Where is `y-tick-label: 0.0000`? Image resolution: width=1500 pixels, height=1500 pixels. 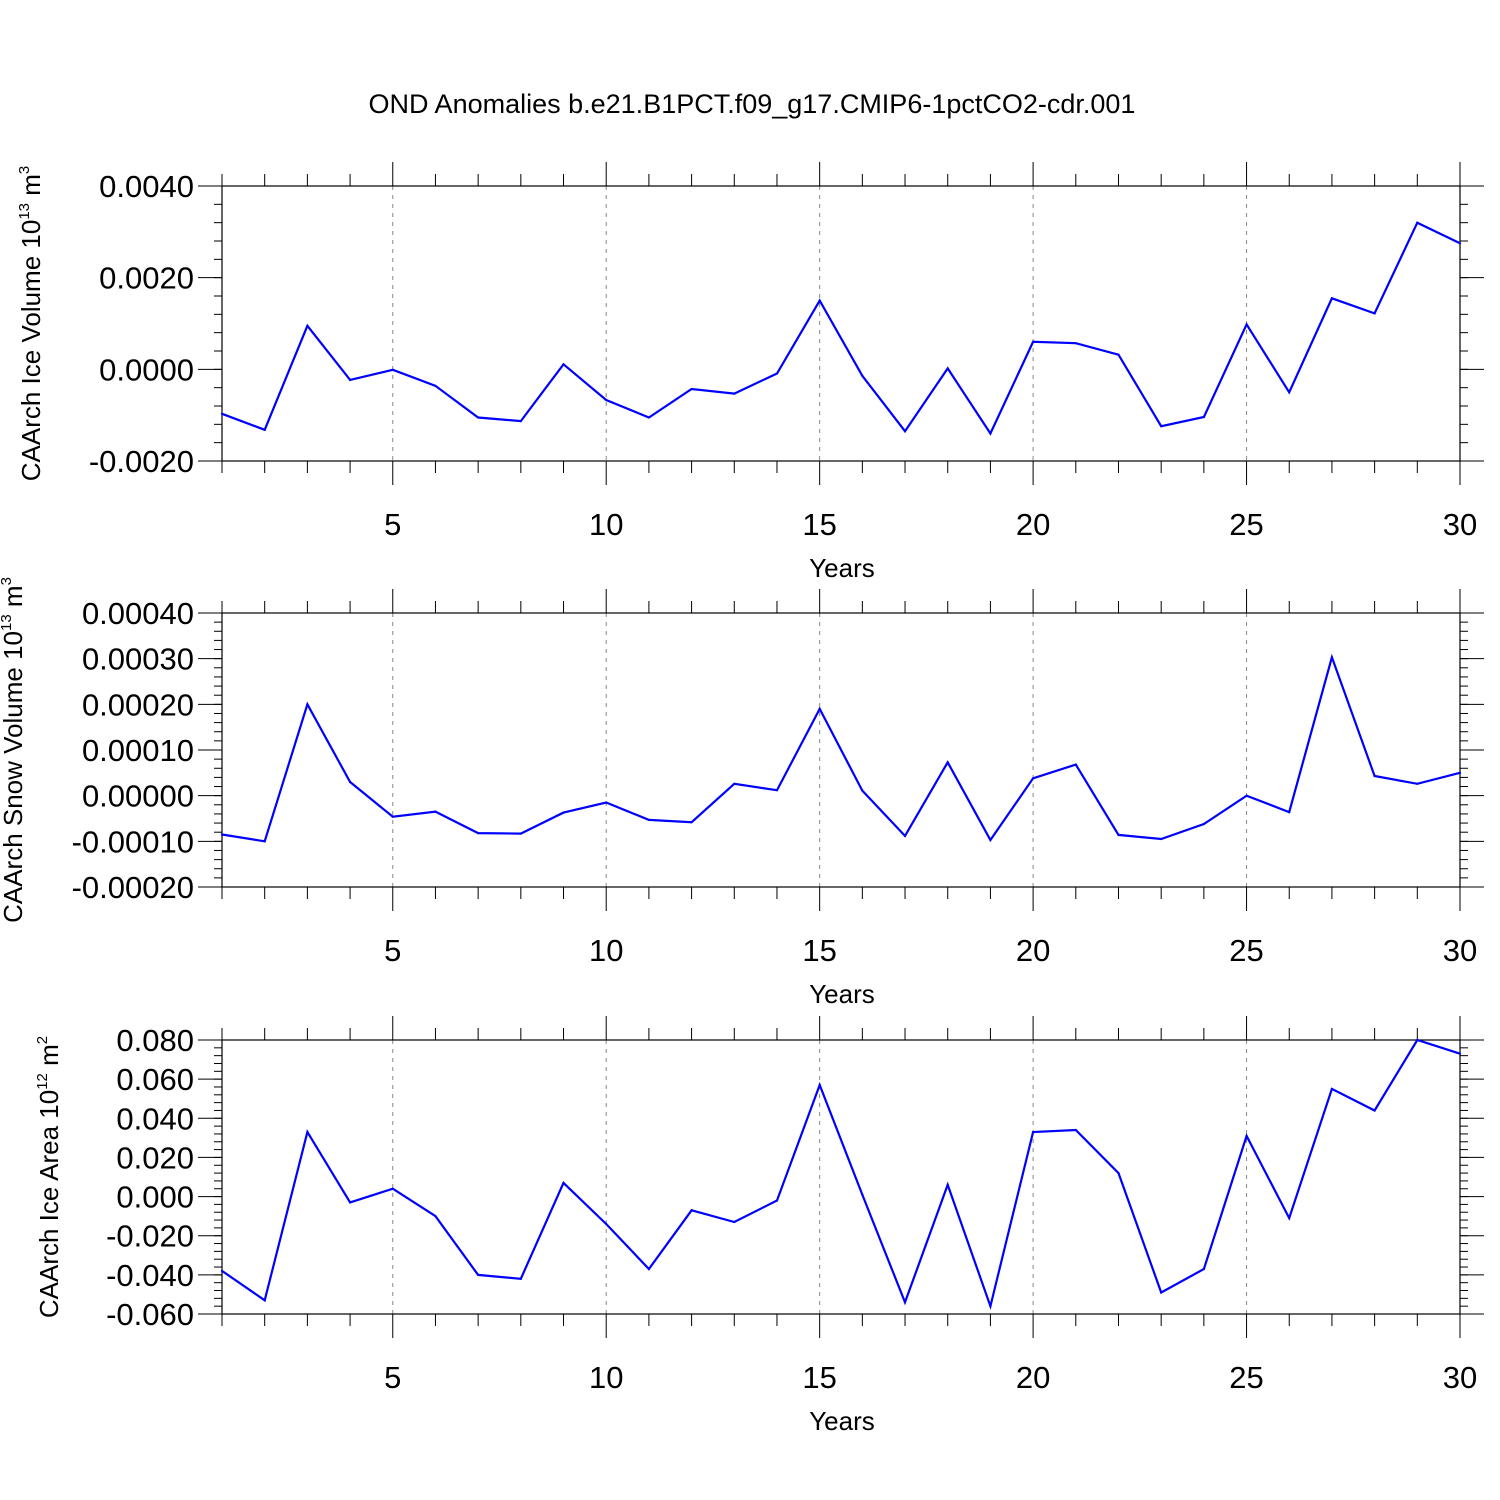 y-tick-label: 0.0000 is located at coordinates (146, 369).